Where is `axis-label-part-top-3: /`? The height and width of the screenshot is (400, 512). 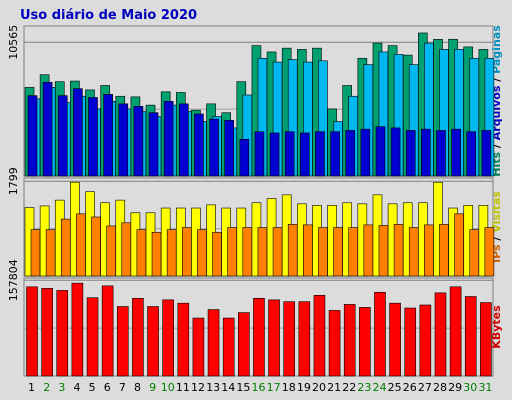
axis-label-part-top-3: / is located at coordinates (496, 80).